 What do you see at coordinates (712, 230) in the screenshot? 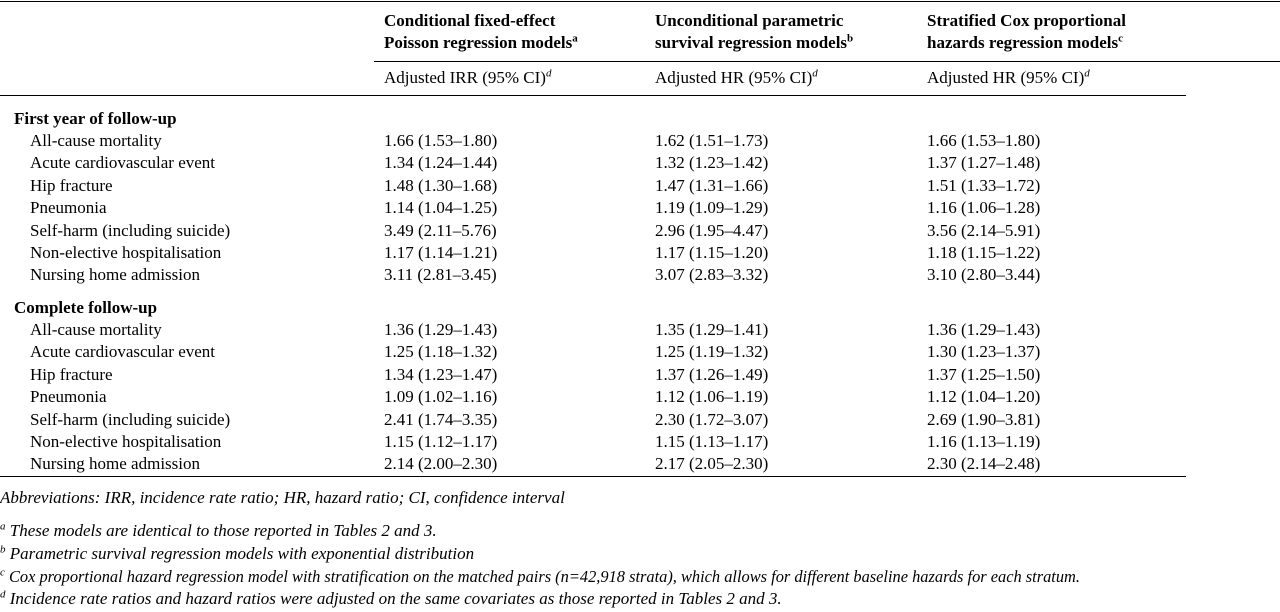
I see `row-value-col2: 2.96 (1.95–4.47)` at bounding box center [712, 230].